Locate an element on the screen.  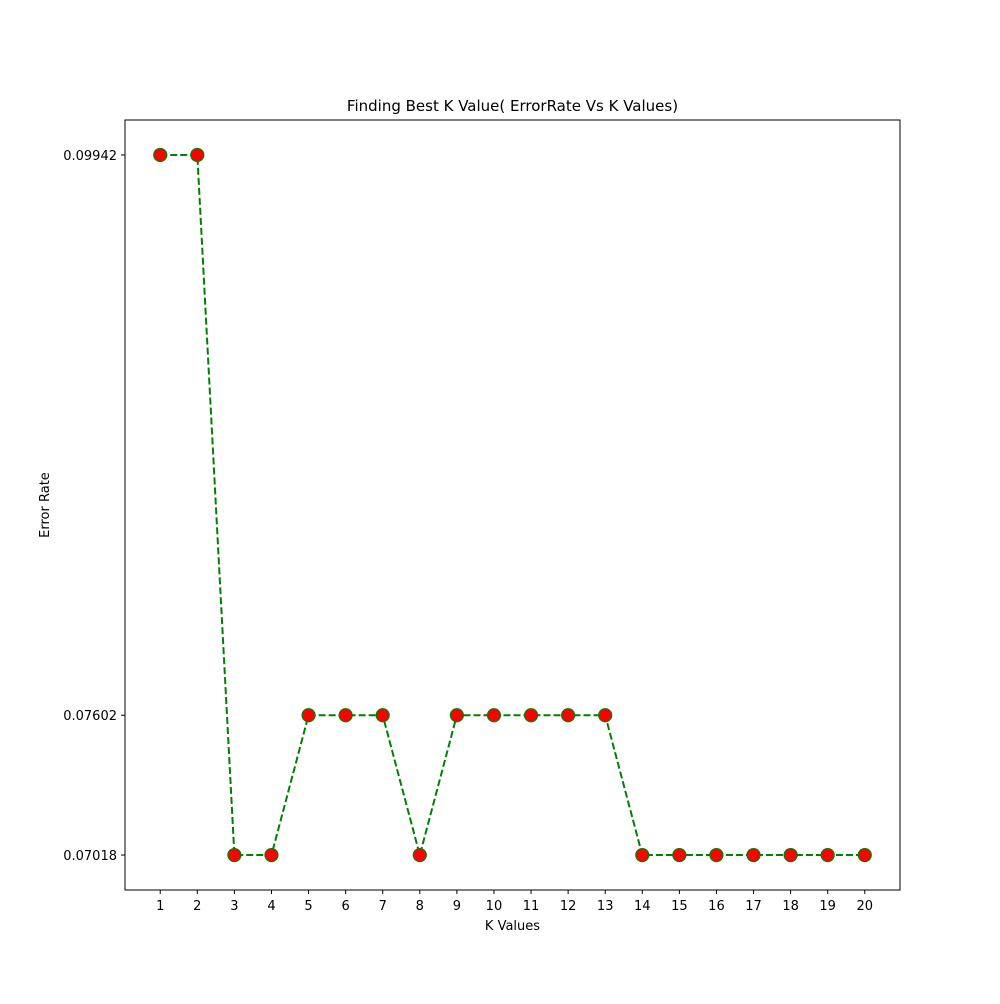
x-tick-label: 11 is located at coordinates (531, 906).